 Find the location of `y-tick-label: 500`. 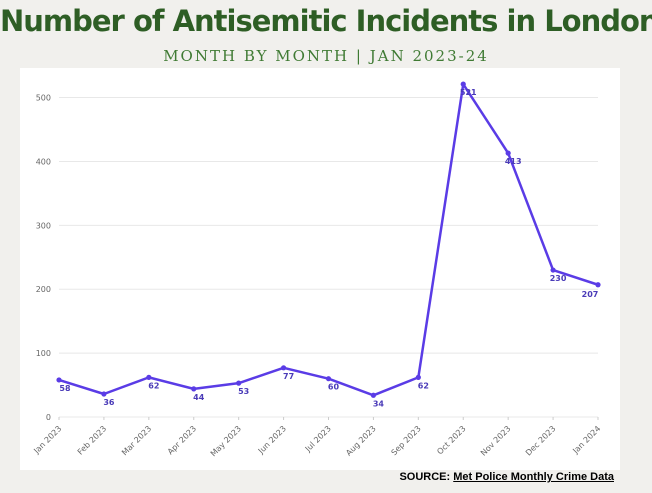

y-tick-label: 500 is located at coordinates (43, 98).